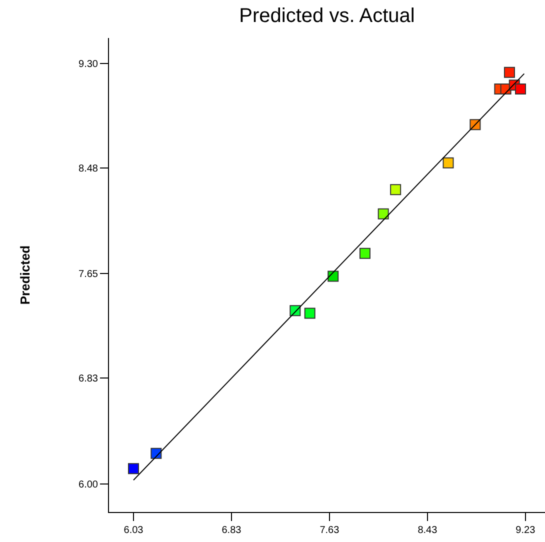 Image resolution: width=545 pixels, height=542 pixels. What do you see at coordinates (24, 275) in the screenshot?
I see `y-axis-title: Predicted` at bounding box center [24, 275].